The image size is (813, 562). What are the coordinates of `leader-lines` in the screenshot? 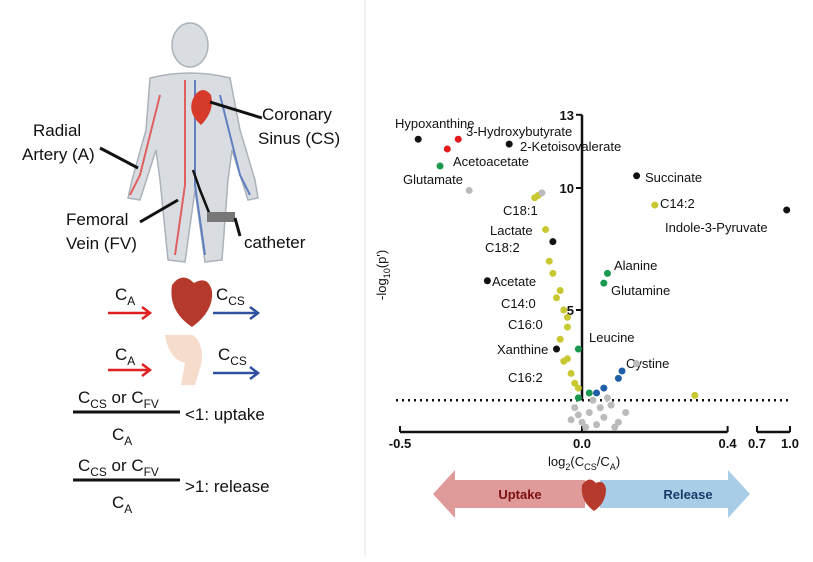 It's located at (181, 168).